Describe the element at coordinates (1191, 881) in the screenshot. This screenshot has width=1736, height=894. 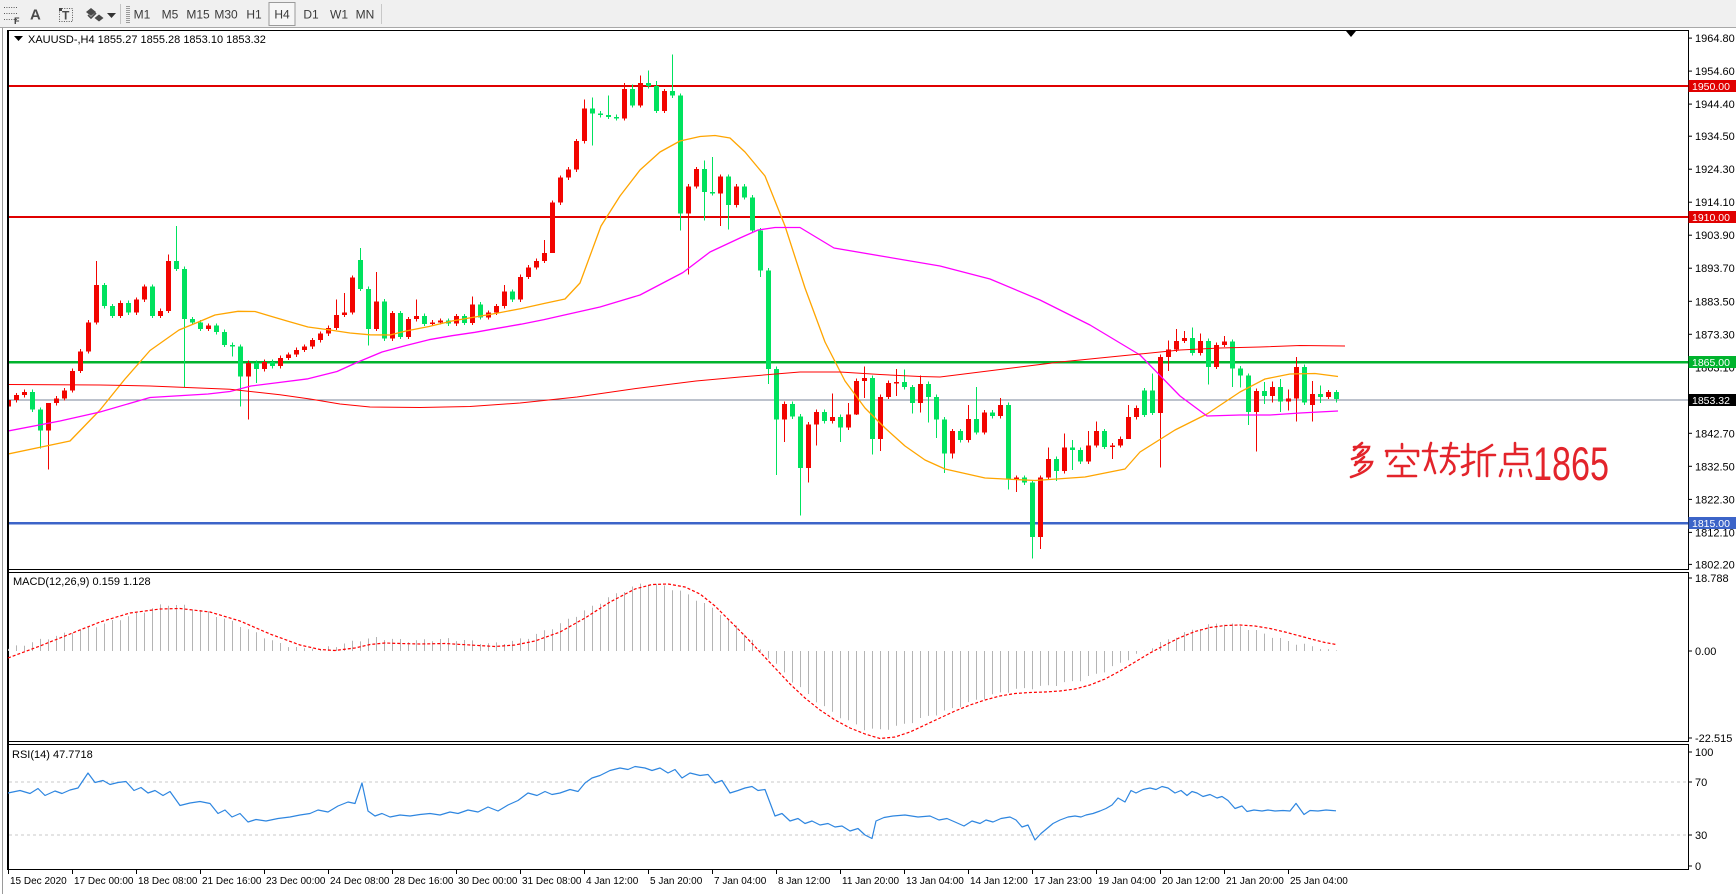
I see `svg-text: 20 Jan 12:00` at that location.